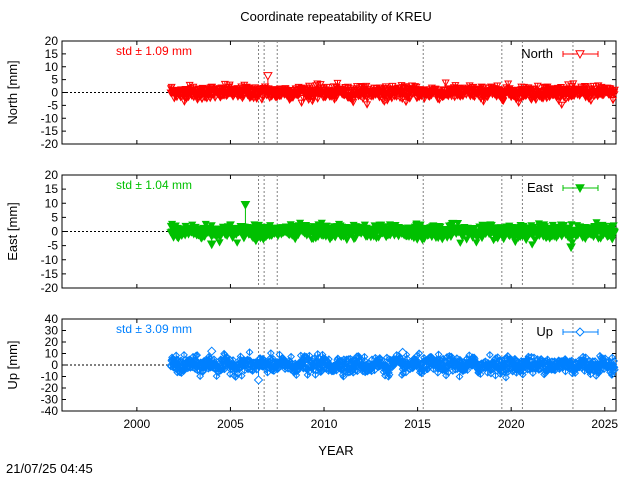 The width and height of the screenshot is (640, 480). I want to click on std-label: std ± 1.04 mm, so click(154, 185).